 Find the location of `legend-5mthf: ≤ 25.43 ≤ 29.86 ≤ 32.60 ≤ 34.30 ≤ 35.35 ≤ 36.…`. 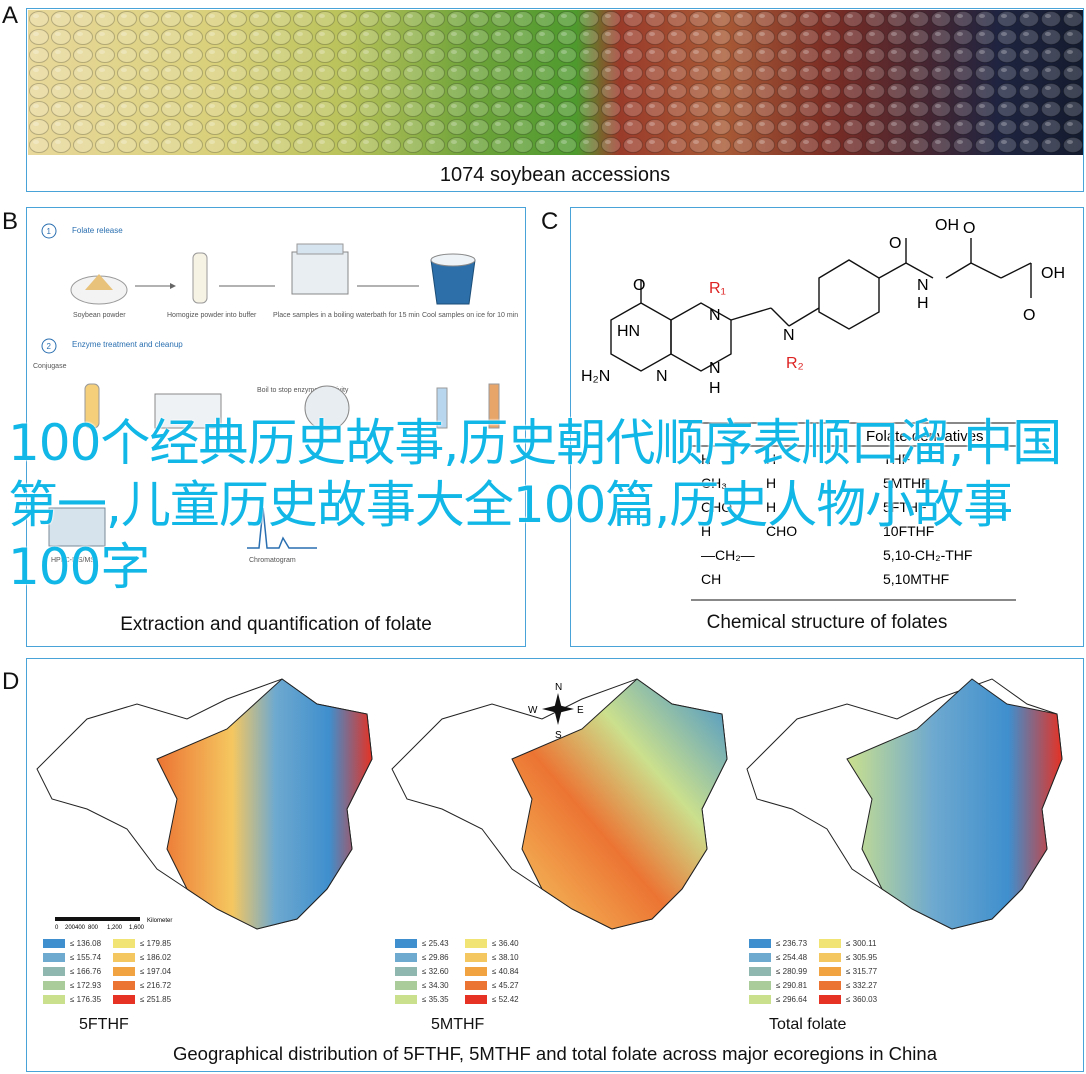

legend-5mthf: ≤ 25.43 ≤ 29.86 ≤ 32.60 ≤ 34.30 ≤ 35.35 ≤ 36.… is located at coordinates (495, 979).